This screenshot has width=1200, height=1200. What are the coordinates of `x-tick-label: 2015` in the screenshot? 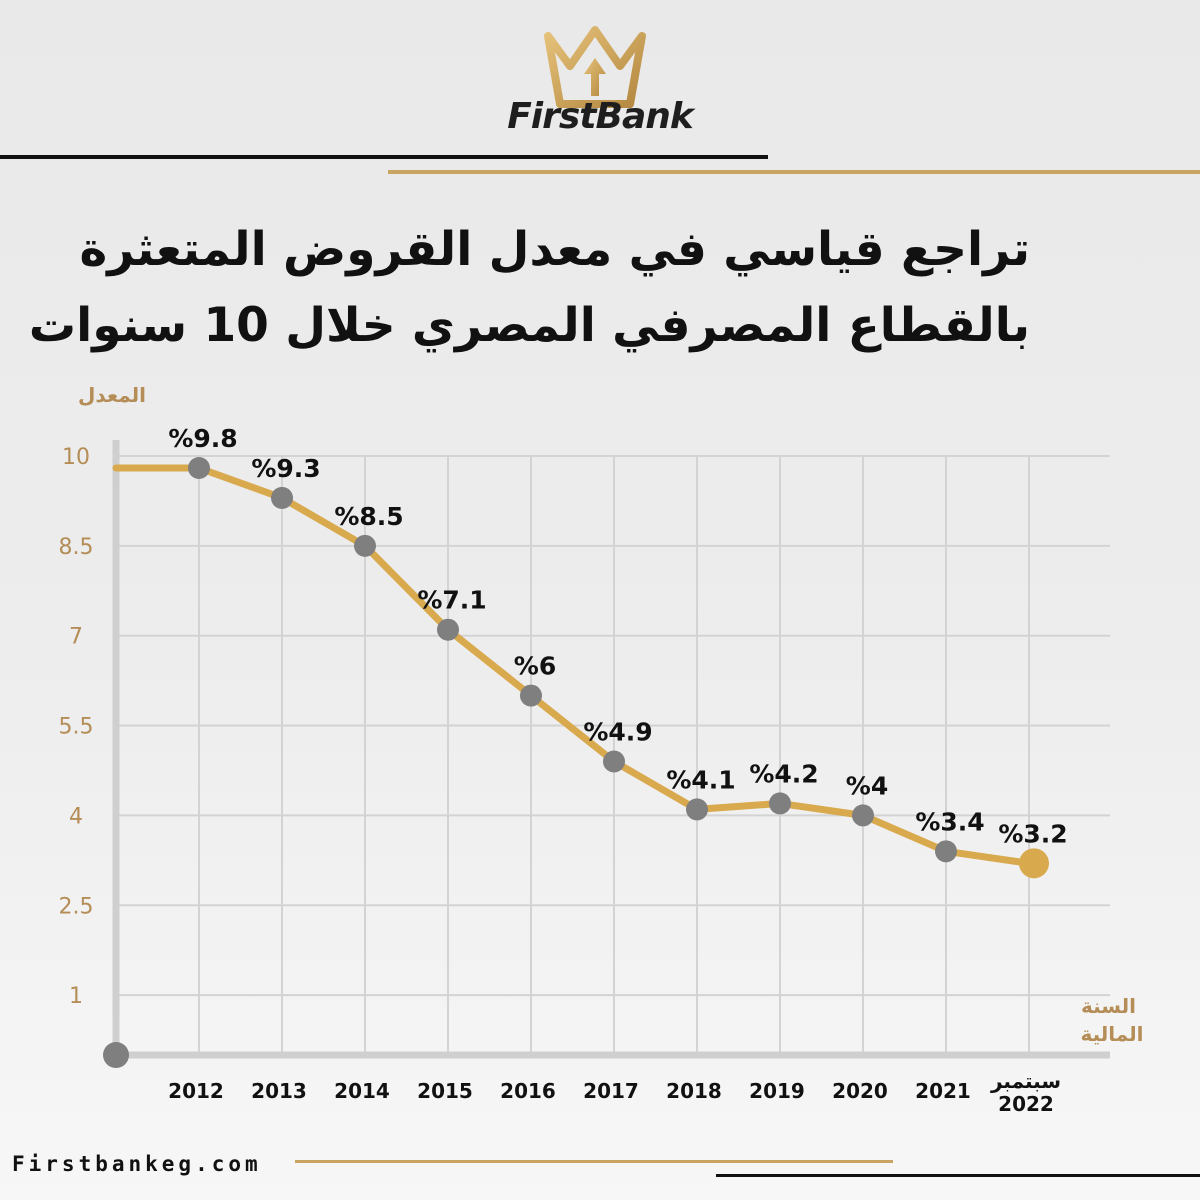 It's located at (445, 1091).